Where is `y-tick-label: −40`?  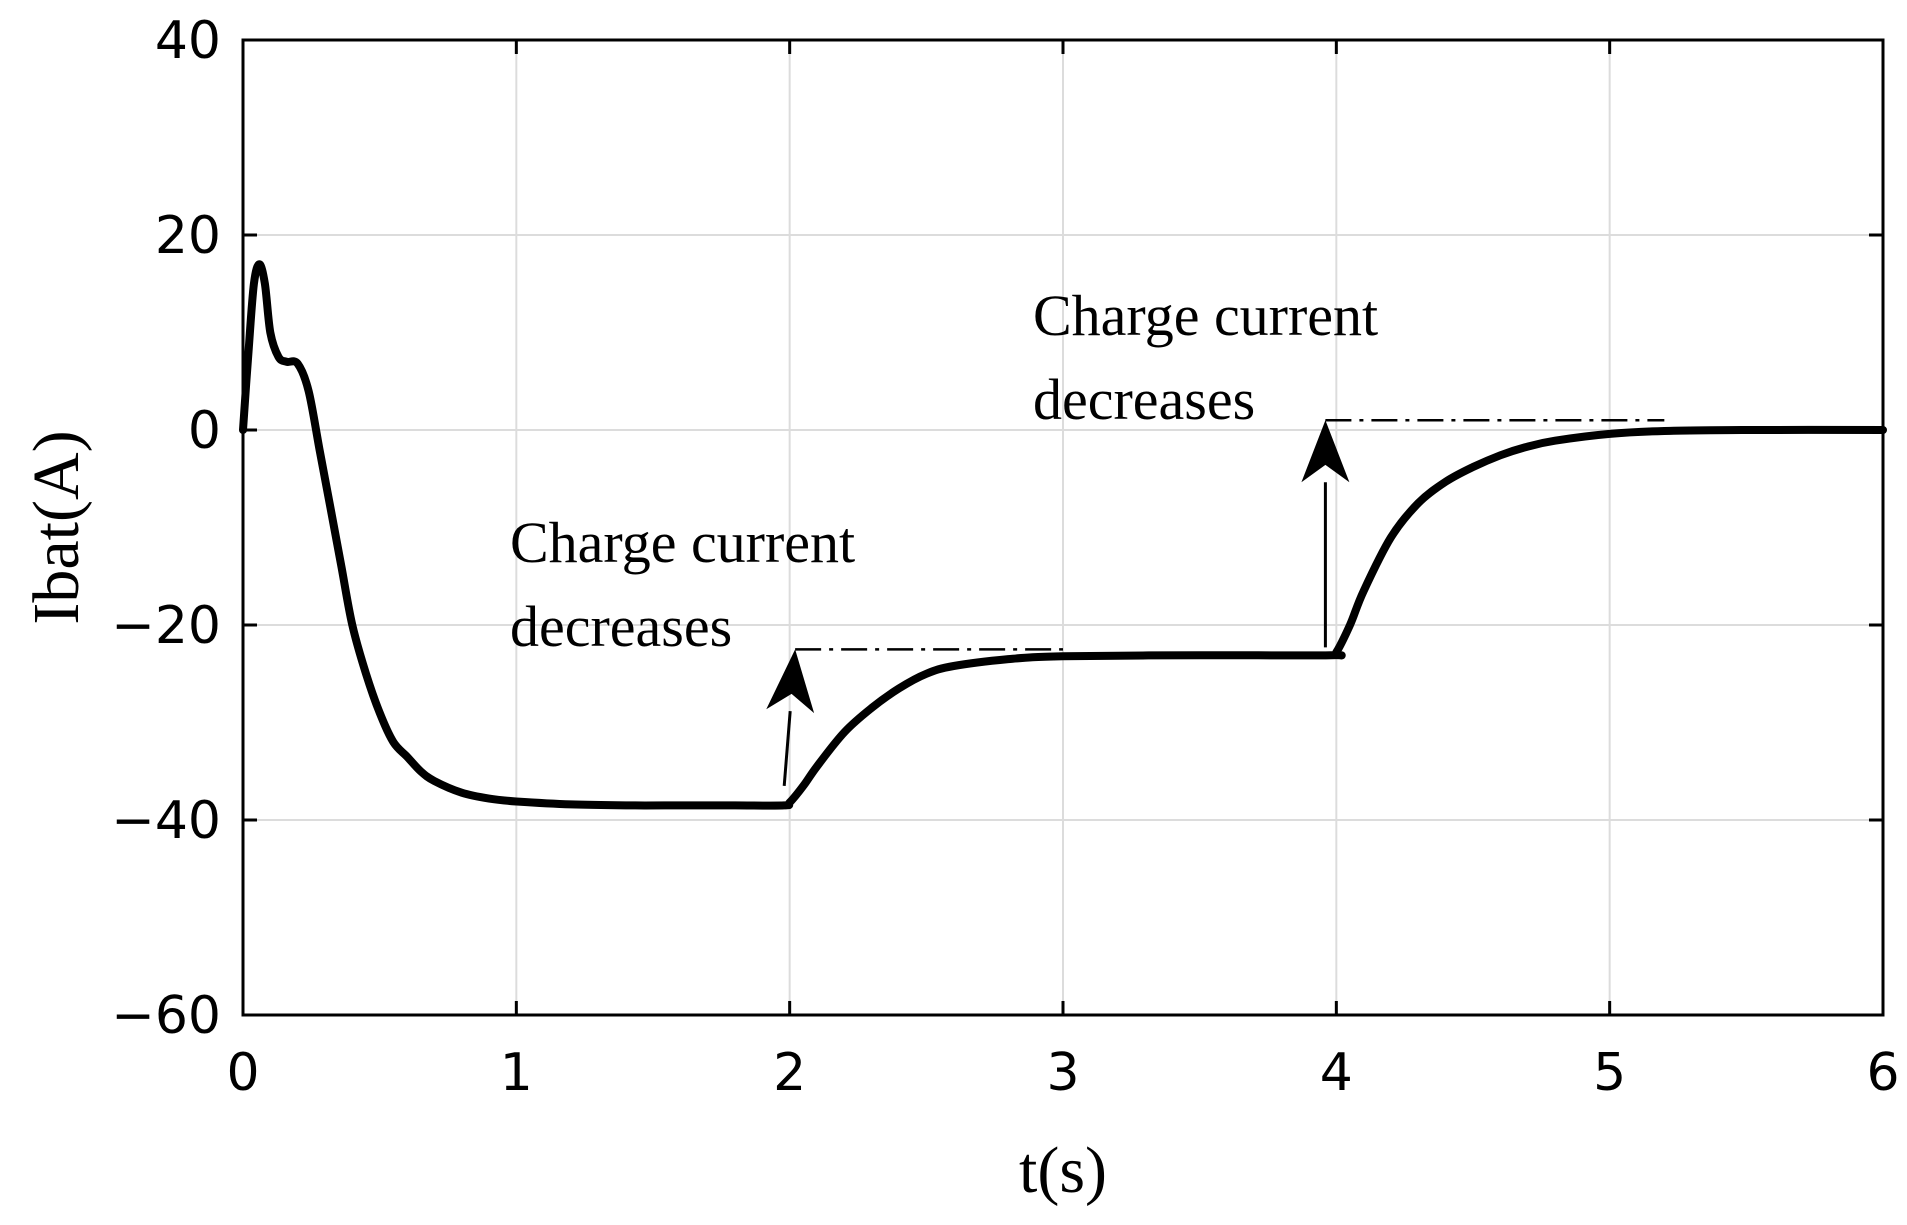 y-tick-label: −40 is located at coordinates (166, 821).